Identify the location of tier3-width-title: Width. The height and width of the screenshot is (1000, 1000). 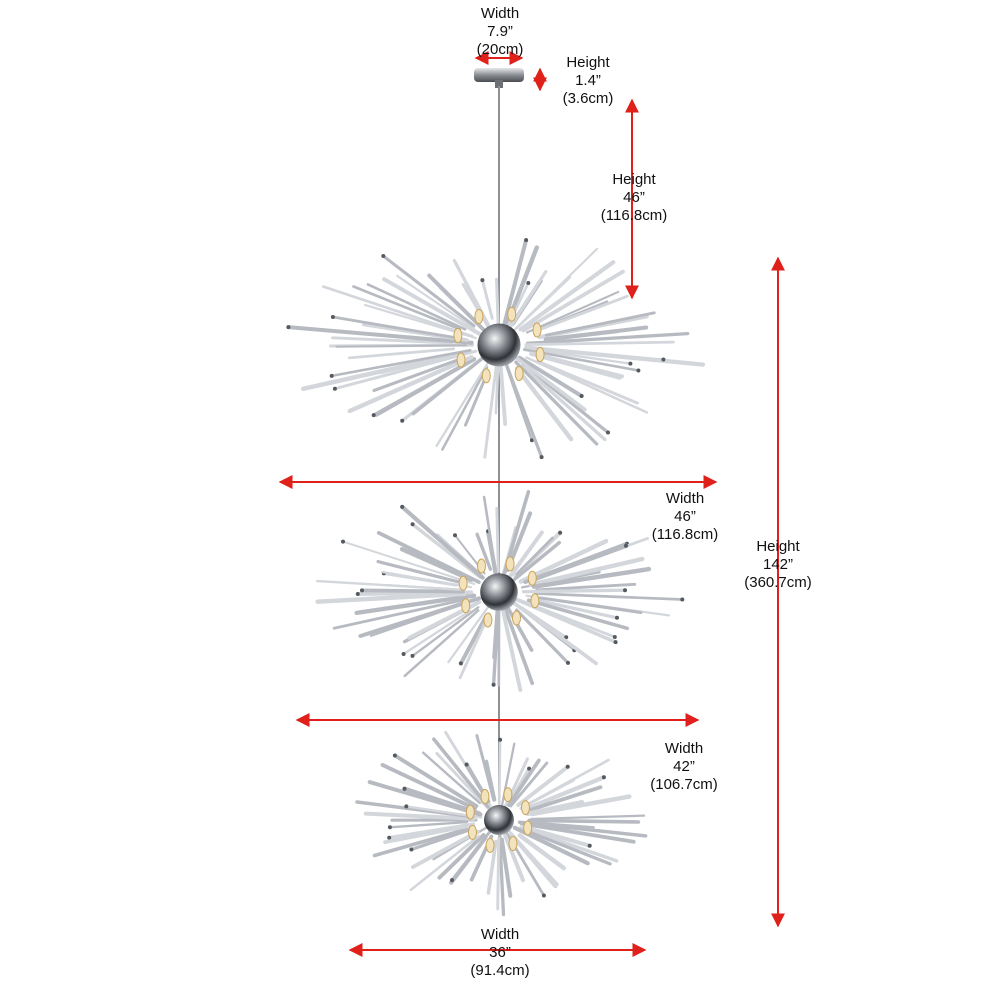
(500, 934).